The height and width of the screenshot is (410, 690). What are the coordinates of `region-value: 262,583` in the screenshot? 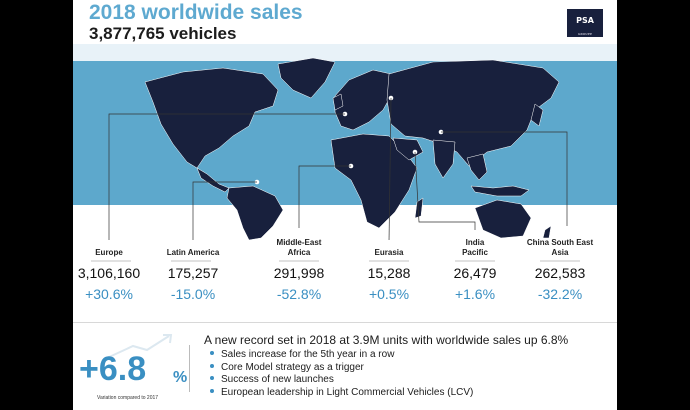 It's located at (560, 273).